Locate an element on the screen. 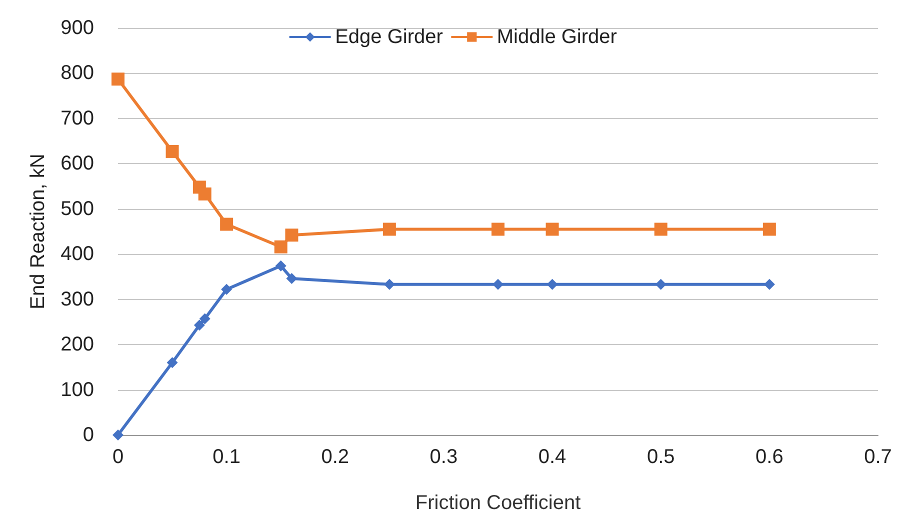 The image size is (906, 530). y-tick-label: 0 is located at coordinates (88, 435).